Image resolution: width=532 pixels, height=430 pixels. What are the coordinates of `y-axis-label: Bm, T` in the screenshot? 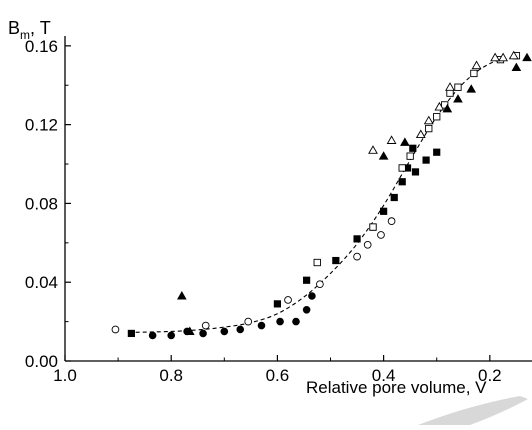 It's located at (29, 30).